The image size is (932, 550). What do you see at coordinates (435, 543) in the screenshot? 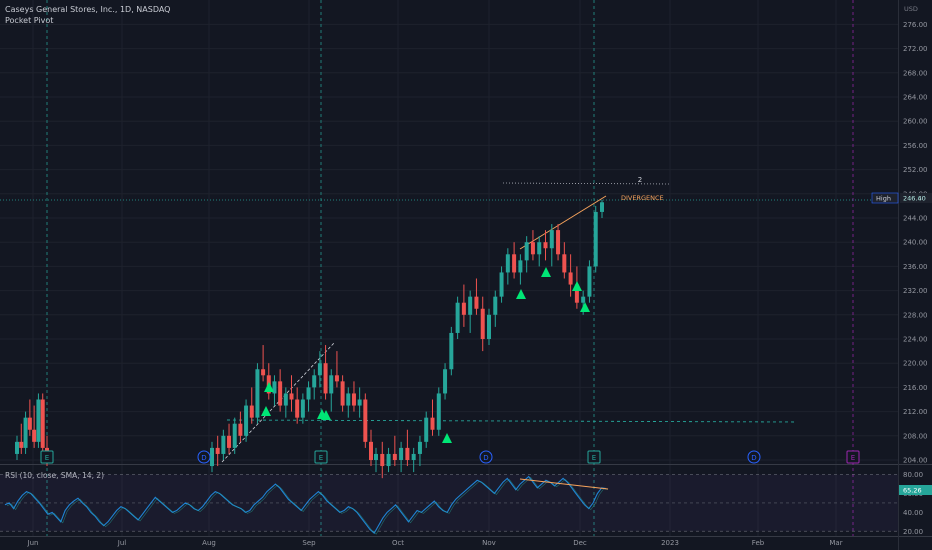
I see `time-axis: Jun Jul Aug Sep Oct Nov Dec 2023 Feb Mar` at bounding box center [435, 543].